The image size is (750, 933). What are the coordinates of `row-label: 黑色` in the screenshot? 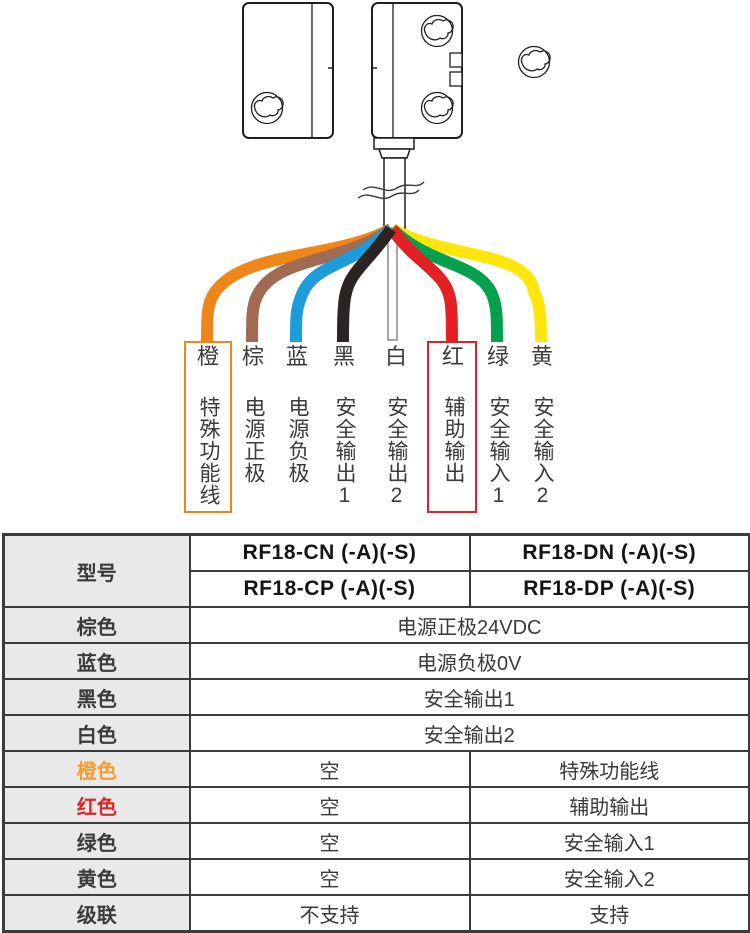 It's located at (96, 697).